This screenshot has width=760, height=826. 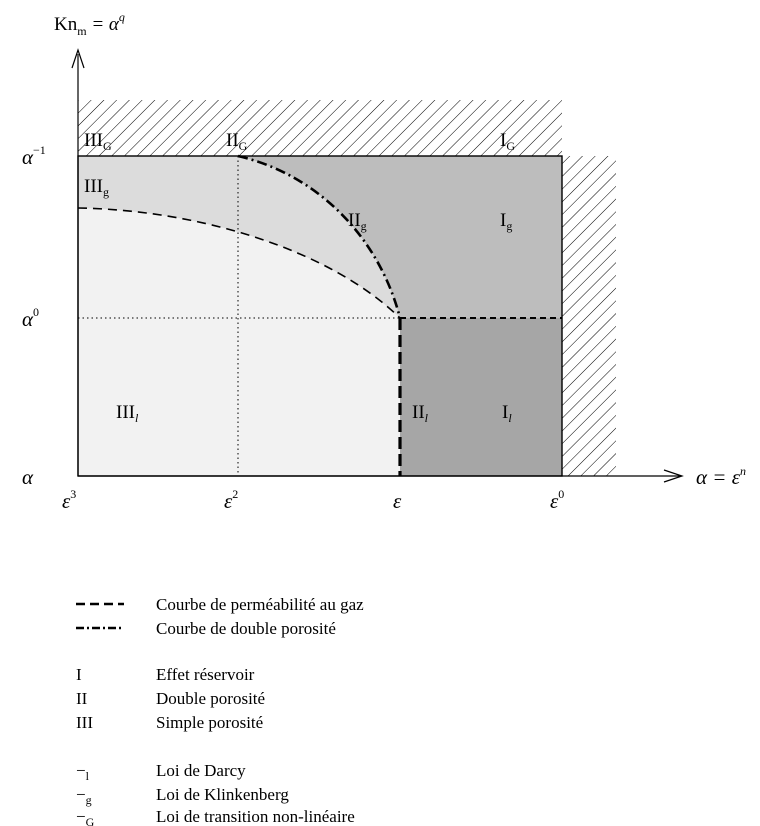 I want to click on x-tick-eps0: ε0, so click(x=557, y=500).